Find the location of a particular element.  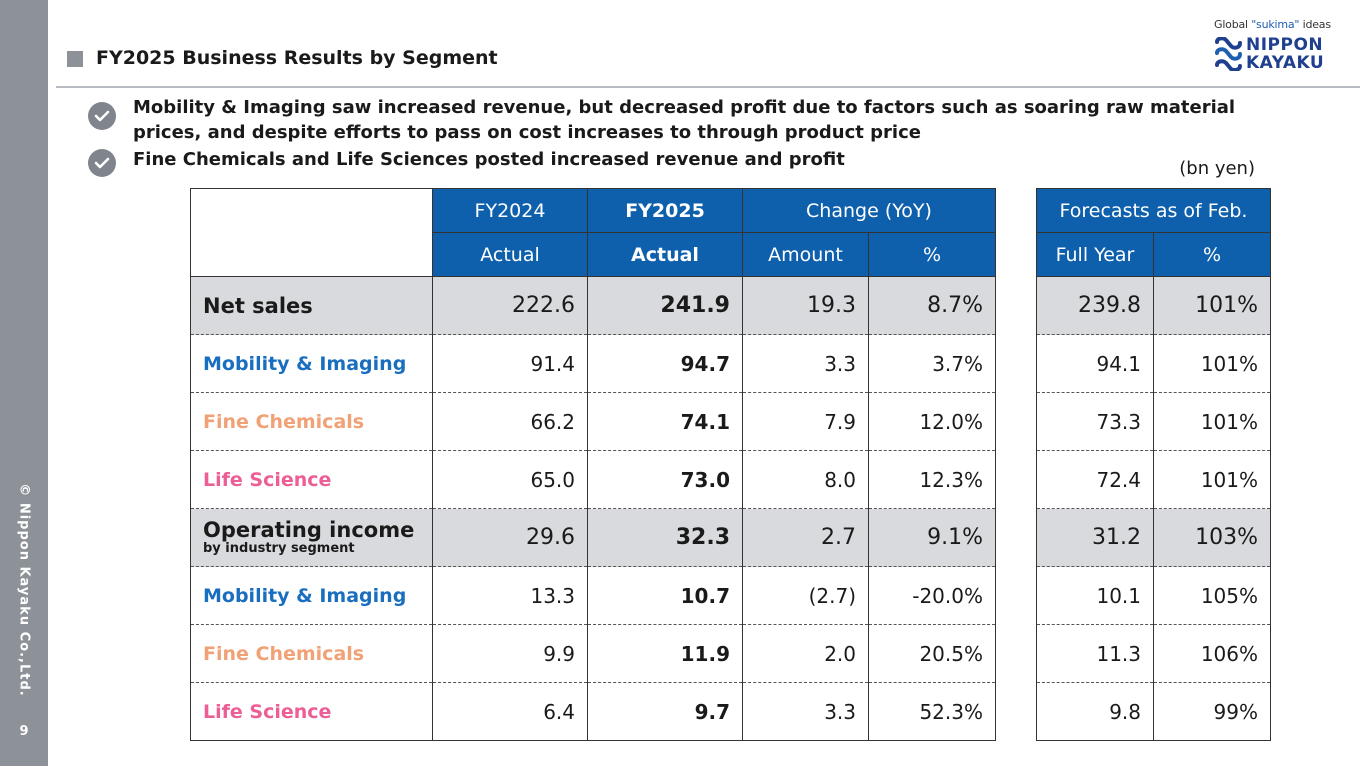

cell-full-year: 10.1 is located at coordinates (1095, 595).